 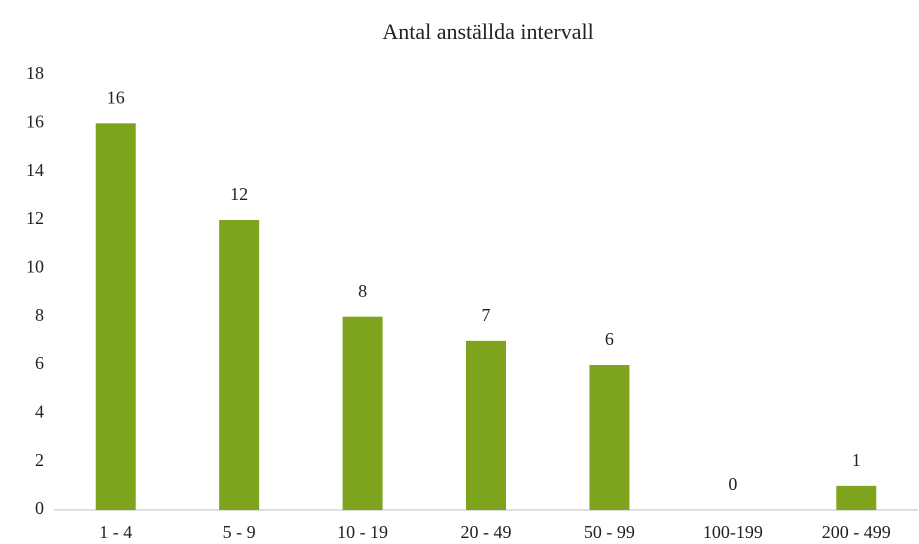 What do you see at coordinates (116, 97) in the screenshot?
I see `data-label: 16` at bounding box center [116, 97].